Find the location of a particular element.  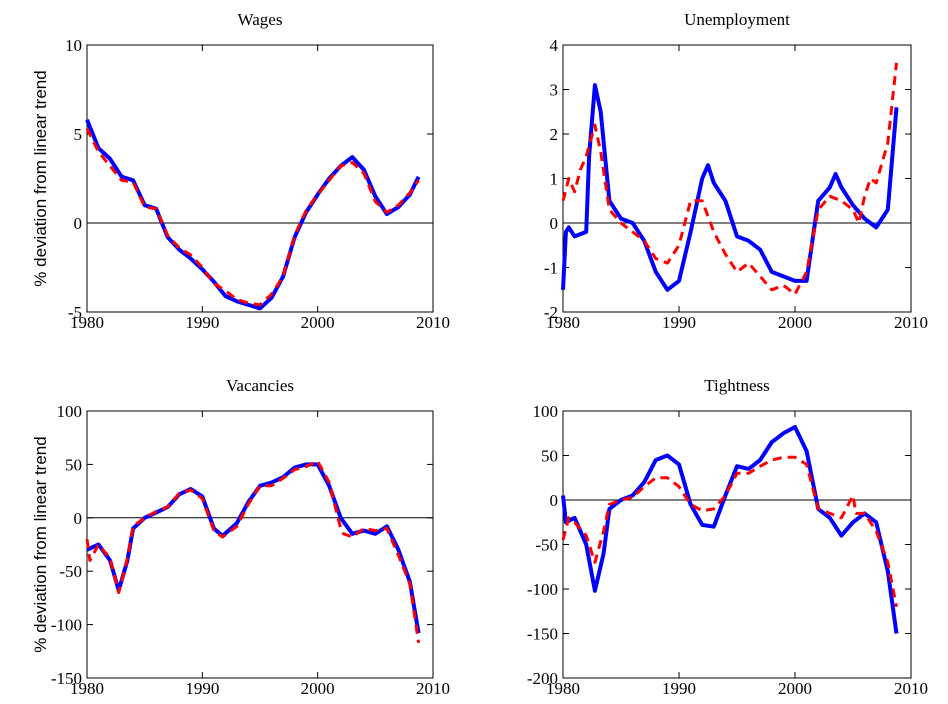

chart-title: Wages is located at coordinates (260, 19).